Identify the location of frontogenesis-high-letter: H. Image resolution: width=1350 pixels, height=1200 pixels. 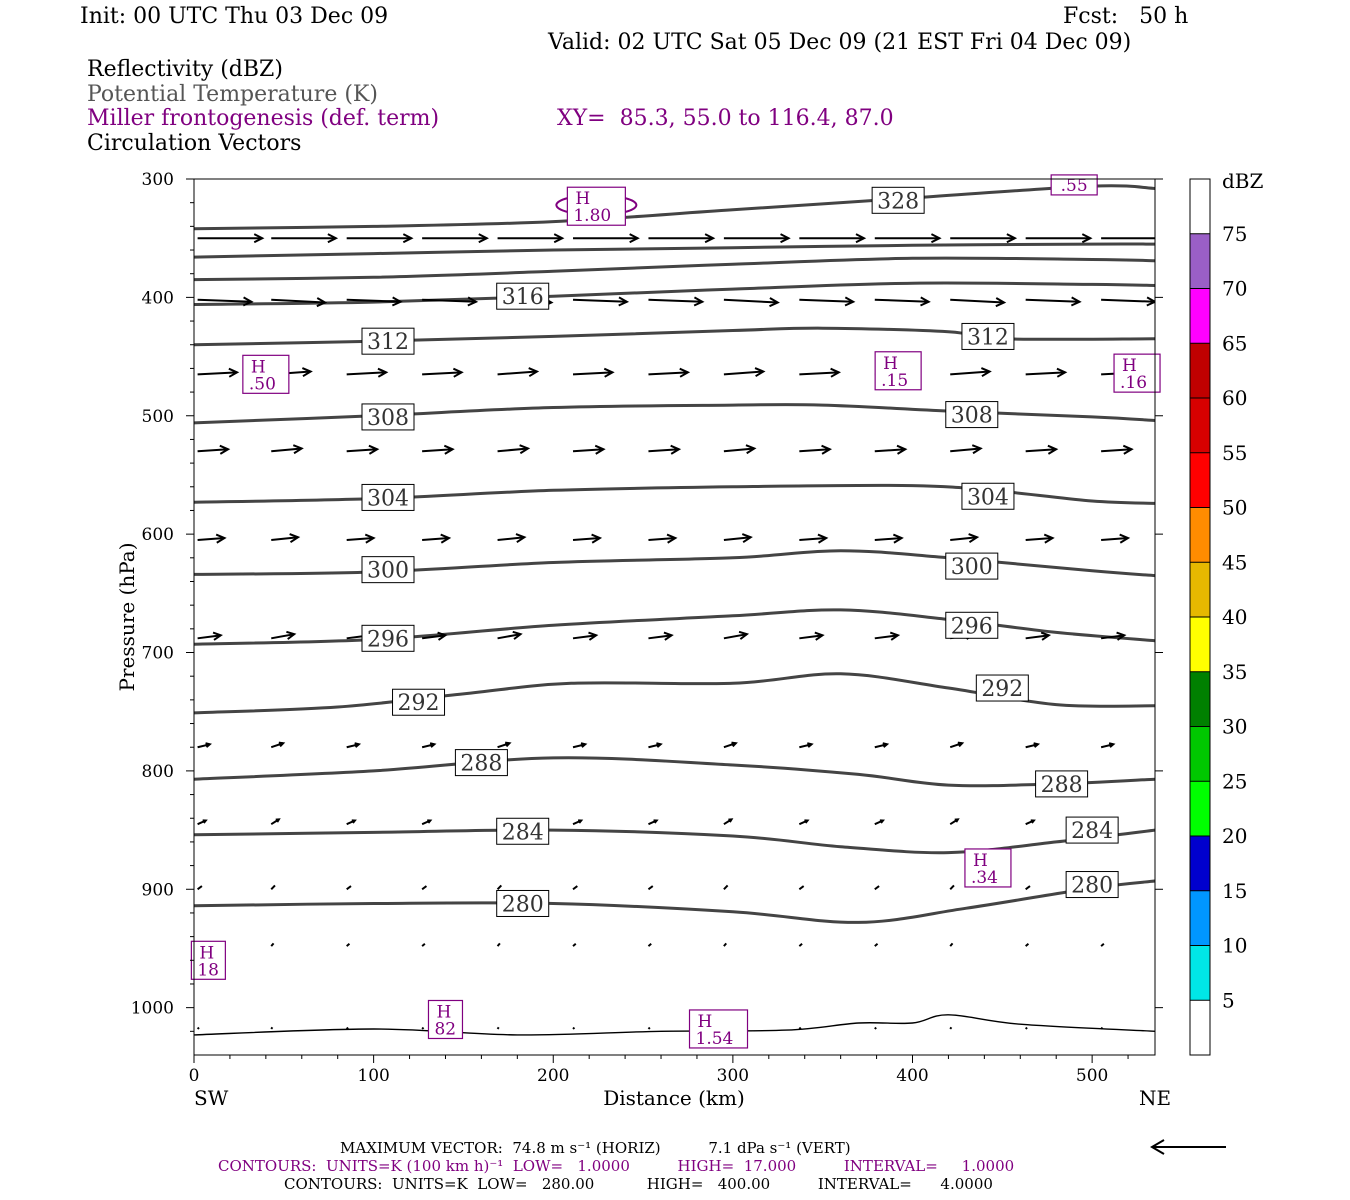
(705, 1022).